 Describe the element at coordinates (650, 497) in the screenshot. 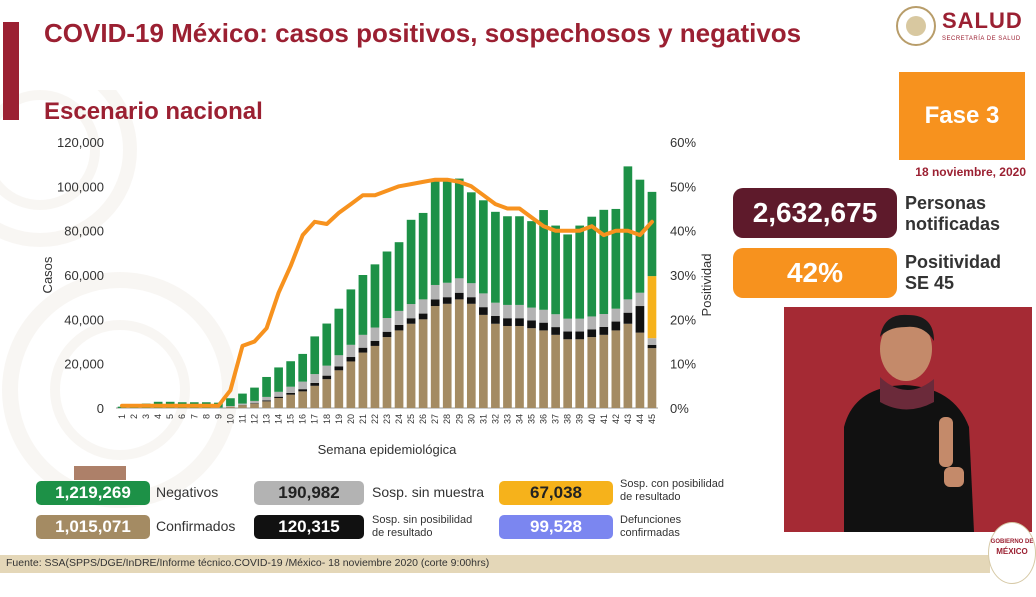

I see `con-posibilidad-label-line2: de resultado` at that location.